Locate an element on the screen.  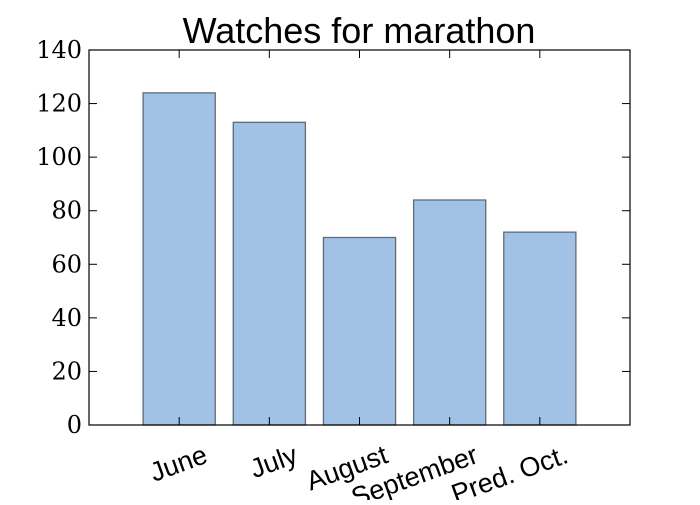
bar-pred-oct is located at coordinates (540, 328).